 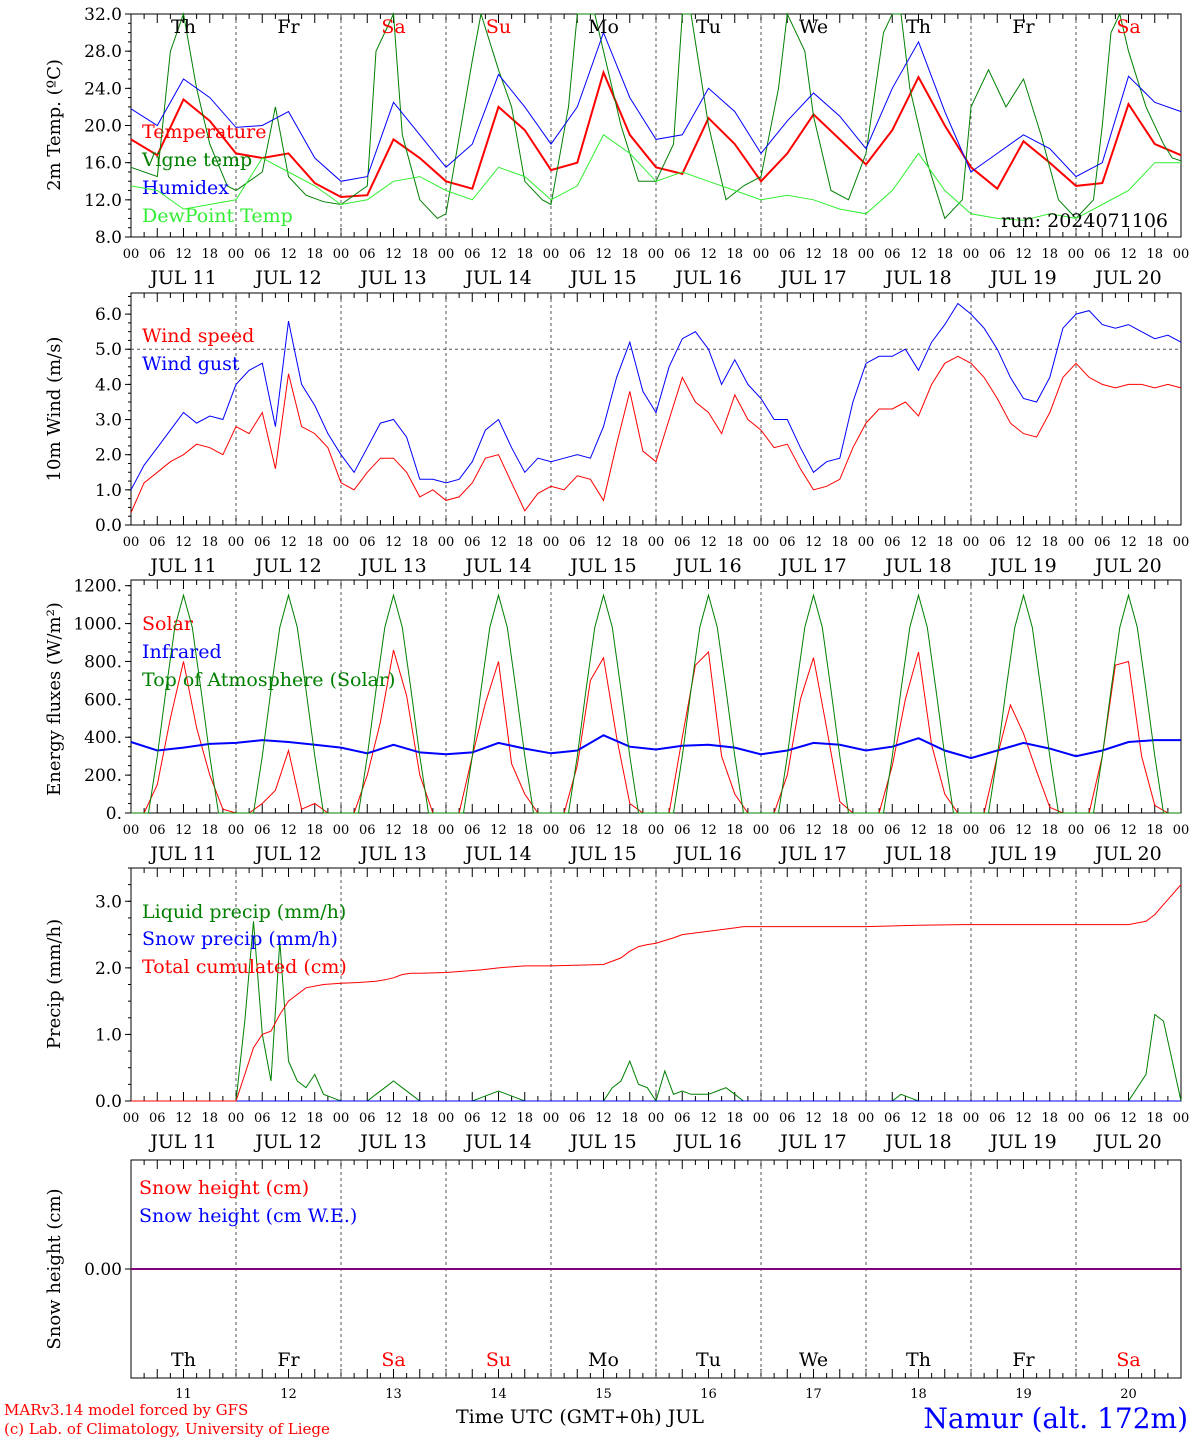 I want to click on top-weekday-label: Sa, so click(x=393, y=27).